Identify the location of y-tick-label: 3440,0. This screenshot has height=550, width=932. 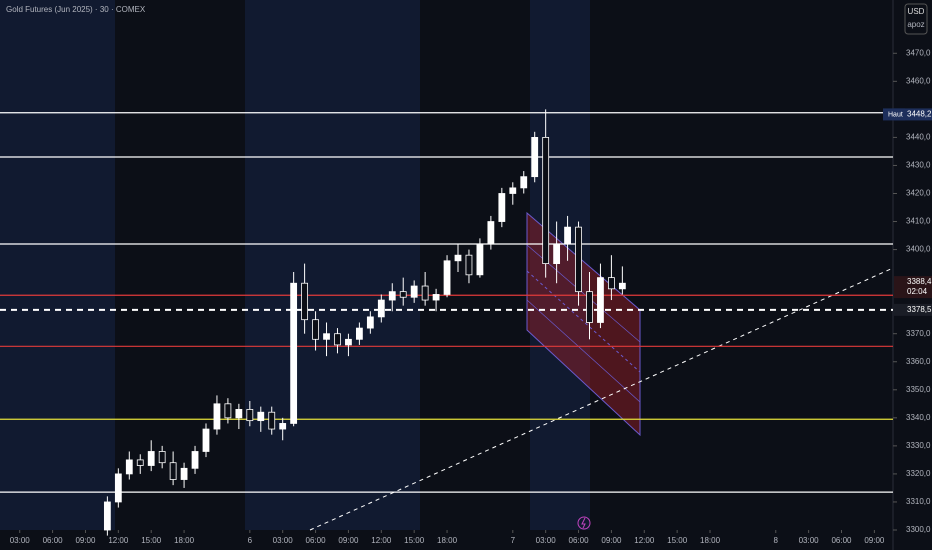
(918, 137).